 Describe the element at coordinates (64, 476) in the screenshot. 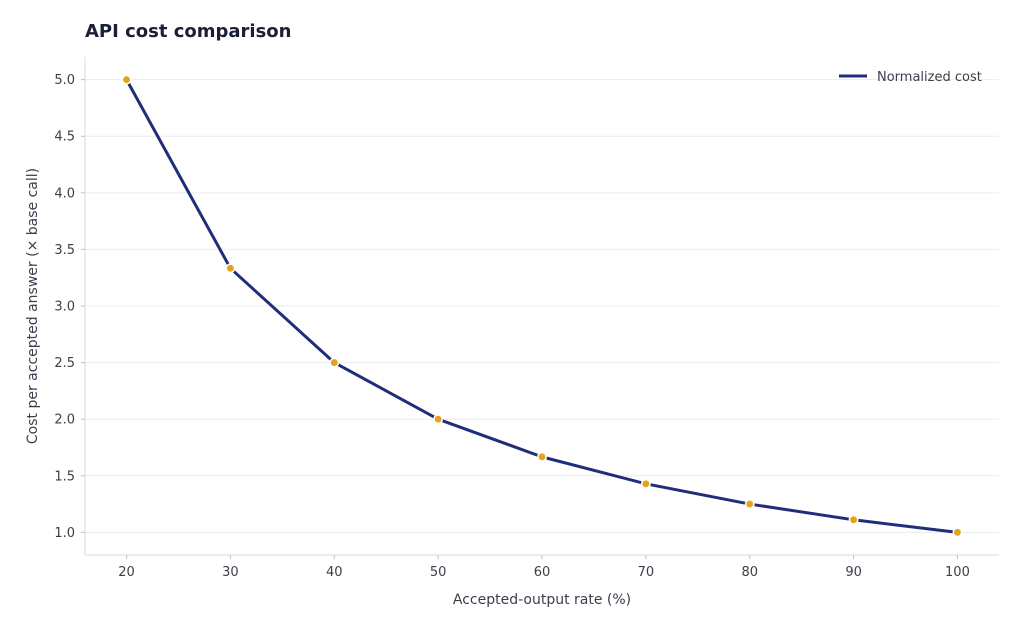

I see `y-tick-label: 1.5` at that location.